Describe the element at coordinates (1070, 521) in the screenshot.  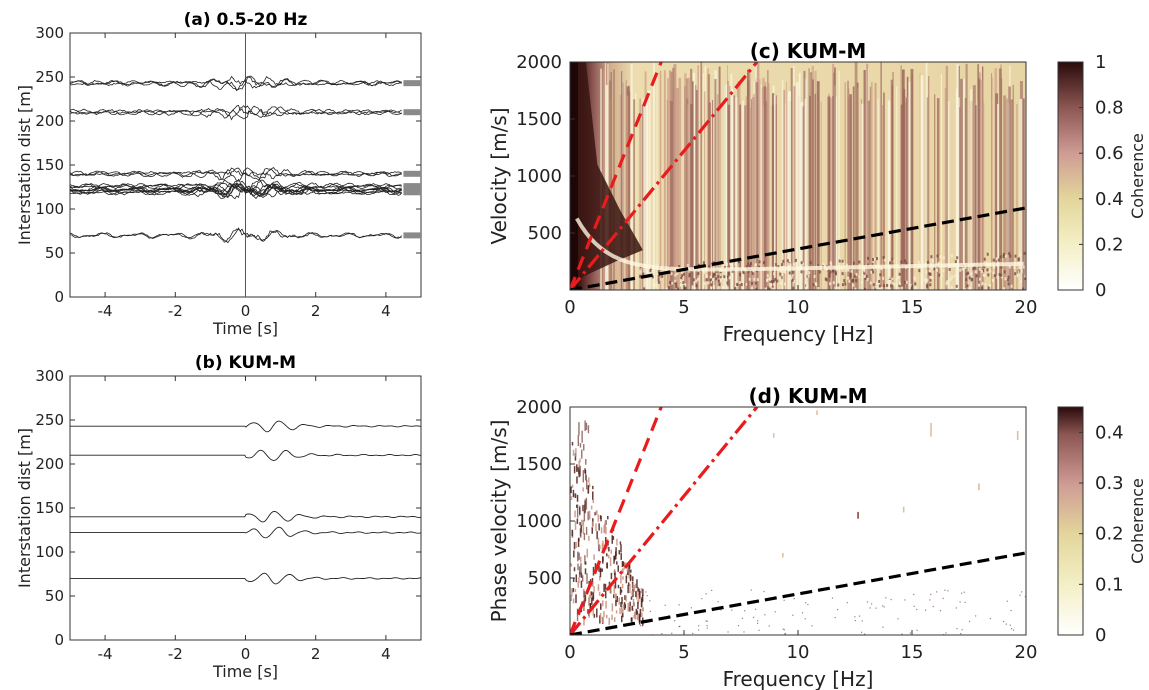
I see `colorbar` at that location.